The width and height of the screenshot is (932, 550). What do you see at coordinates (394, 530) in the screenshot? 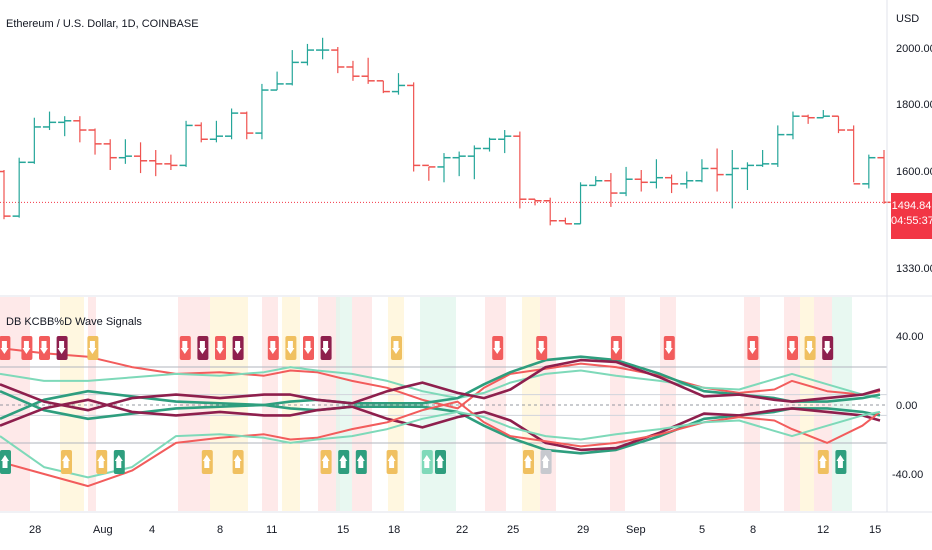
I see `time-axis-label: 18` at bounding box center [394, 530].